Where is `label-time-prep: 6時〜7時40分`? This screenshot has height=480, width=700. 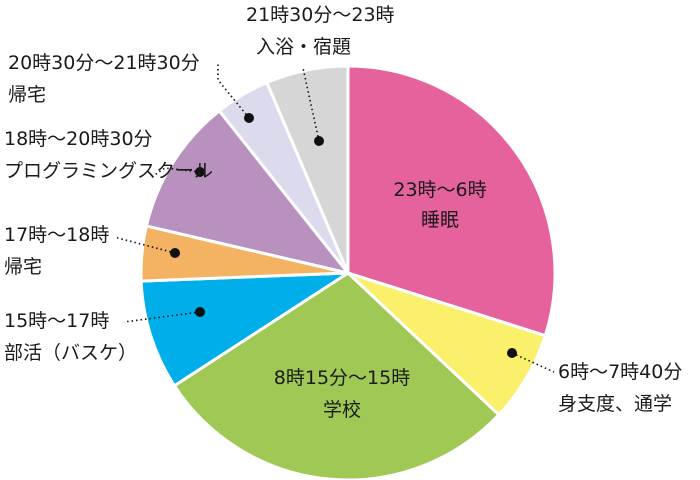
label-time-prep: 6時〜7時40分 is located at coordinates (620, 372).